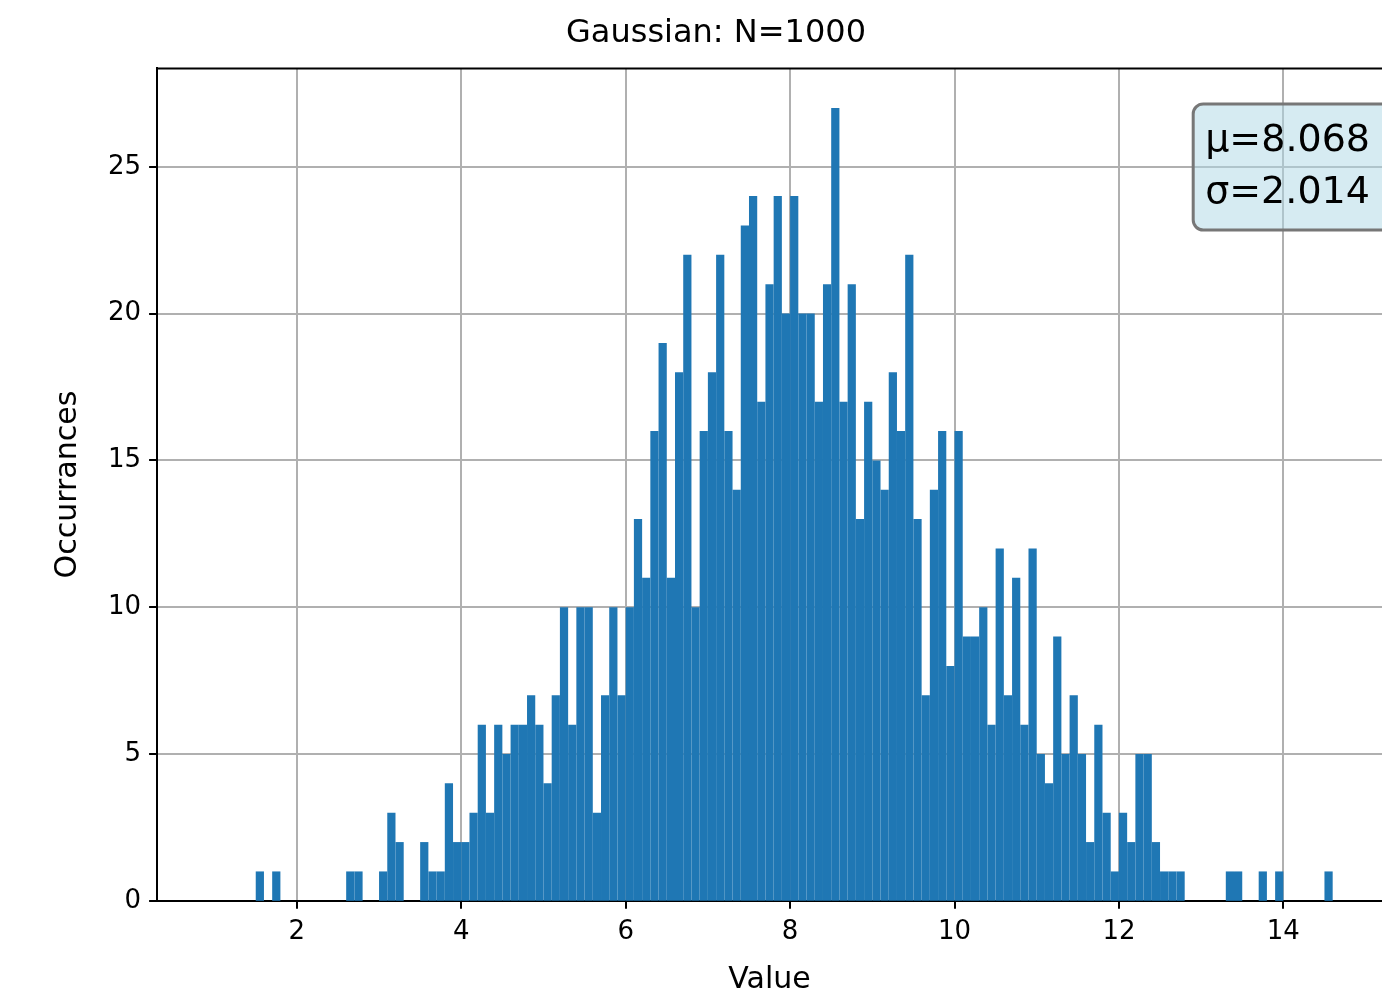 Image resolution: width=1382 pixels, height=998 pixels. Describe the element at coordinates (1287, 189) in the screenshot. I see `annotation: σ=2.014` at that location.